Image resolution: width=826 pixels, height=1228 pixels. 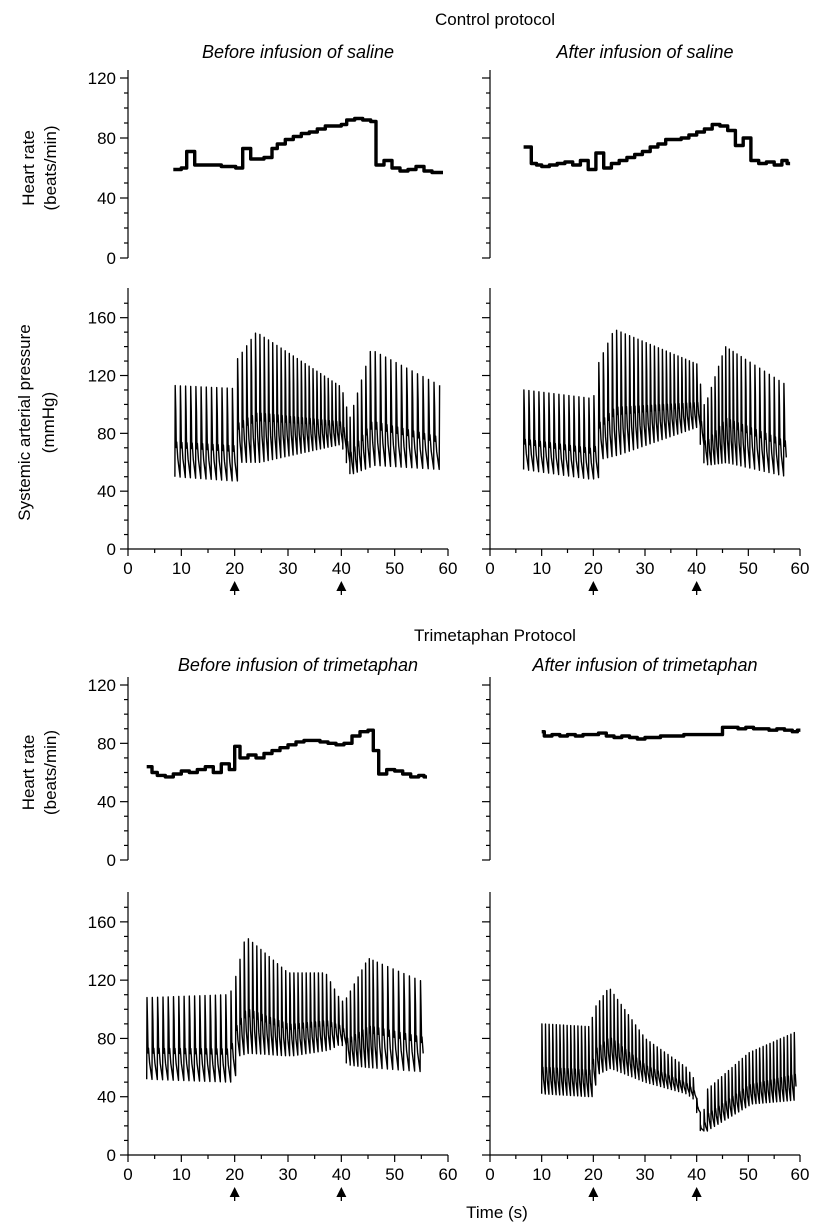 What do you see at coordinates (106, 1038) in the screenshot?
I see `panel-7-y-tick-label: 80` at bounding box center [106, 1038].